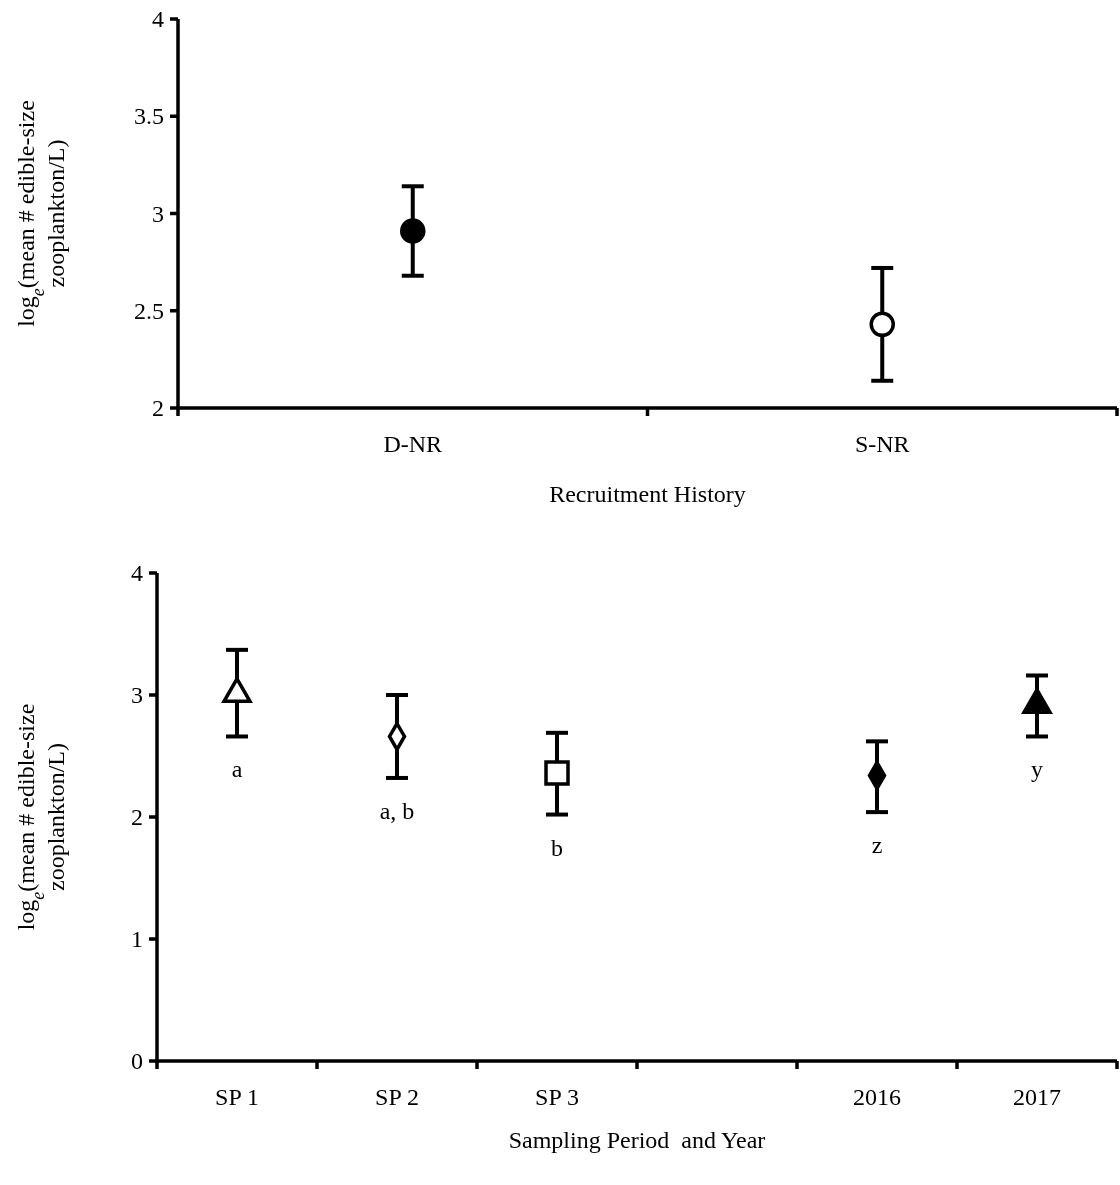  What do you see at coordinates (647, 494) in the screenshot?
I see `x-axis-title: Recruitment History` at bounding box center [647, 494].